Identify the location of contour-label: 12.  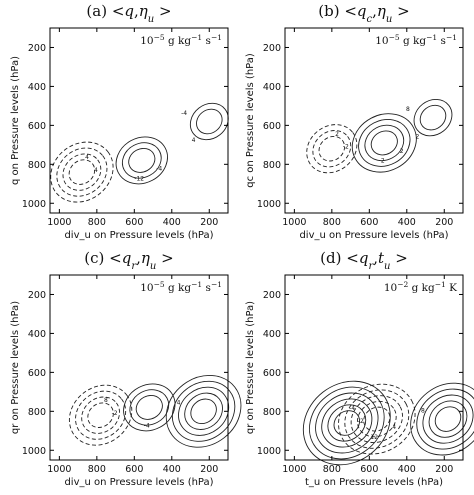
(374, 437).